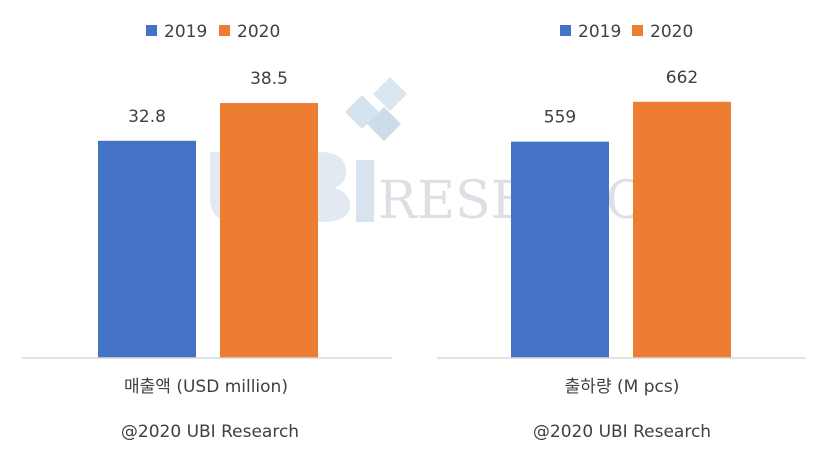 This screenshot has width=828, height=473. Describe the element at coordinates (682, 78) in the screenshot. I see `data-label-2020: 662` at that location.